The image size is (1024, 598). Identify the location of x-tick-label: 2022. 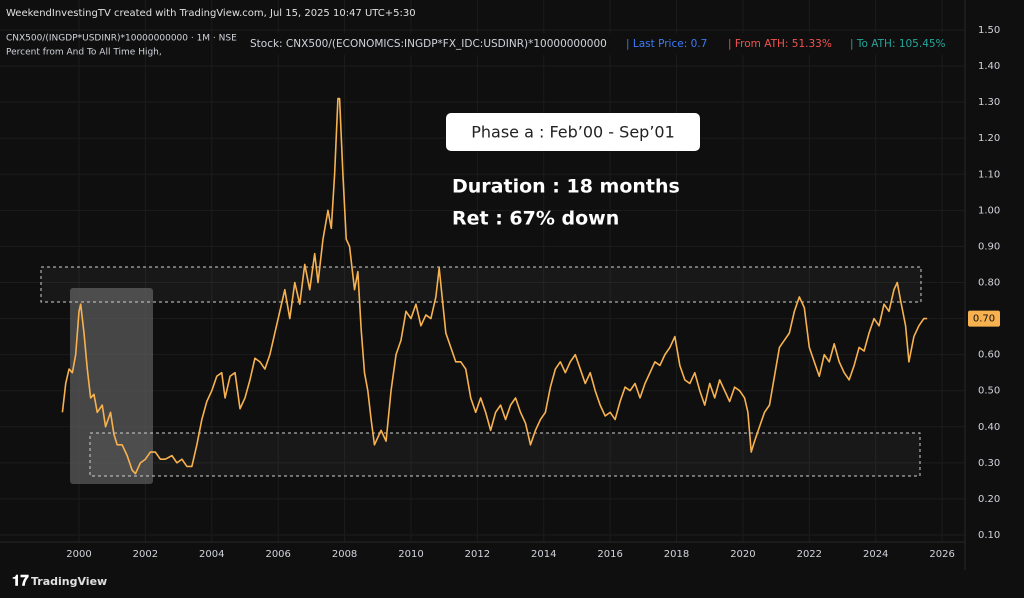
(809, 554).